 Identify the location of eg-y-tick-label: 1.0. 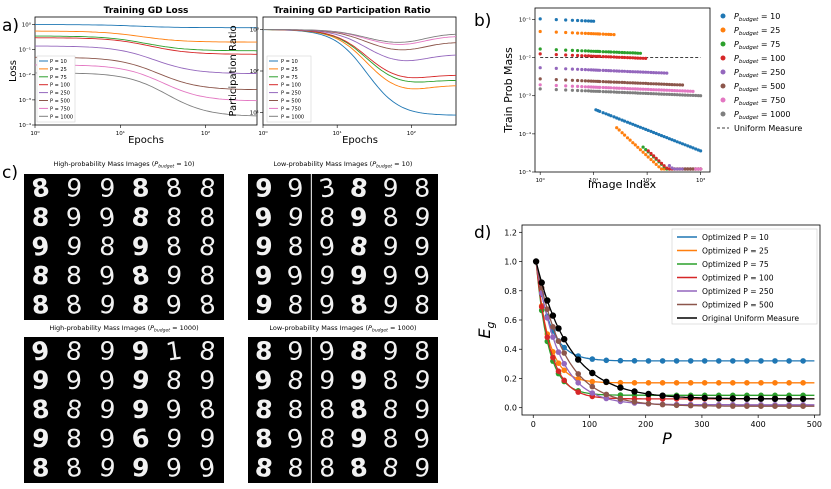
(510, 262).